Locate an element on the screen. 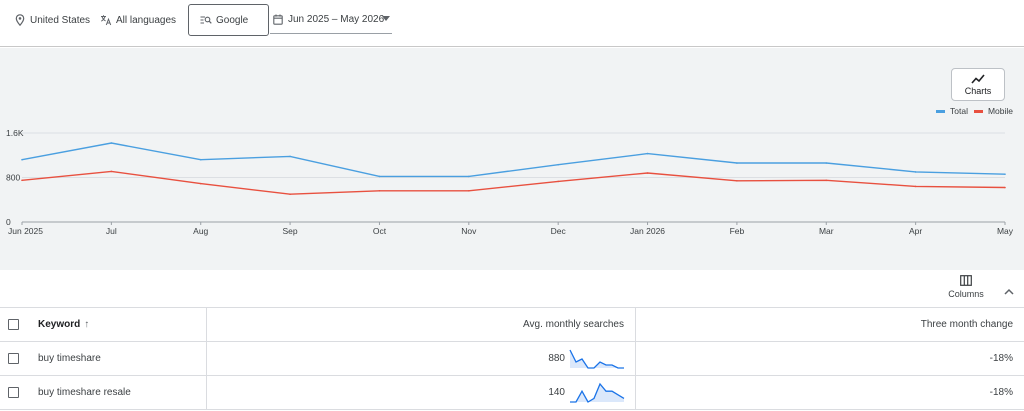  x-tick-label: Oct is located at coordinates (380, 231).